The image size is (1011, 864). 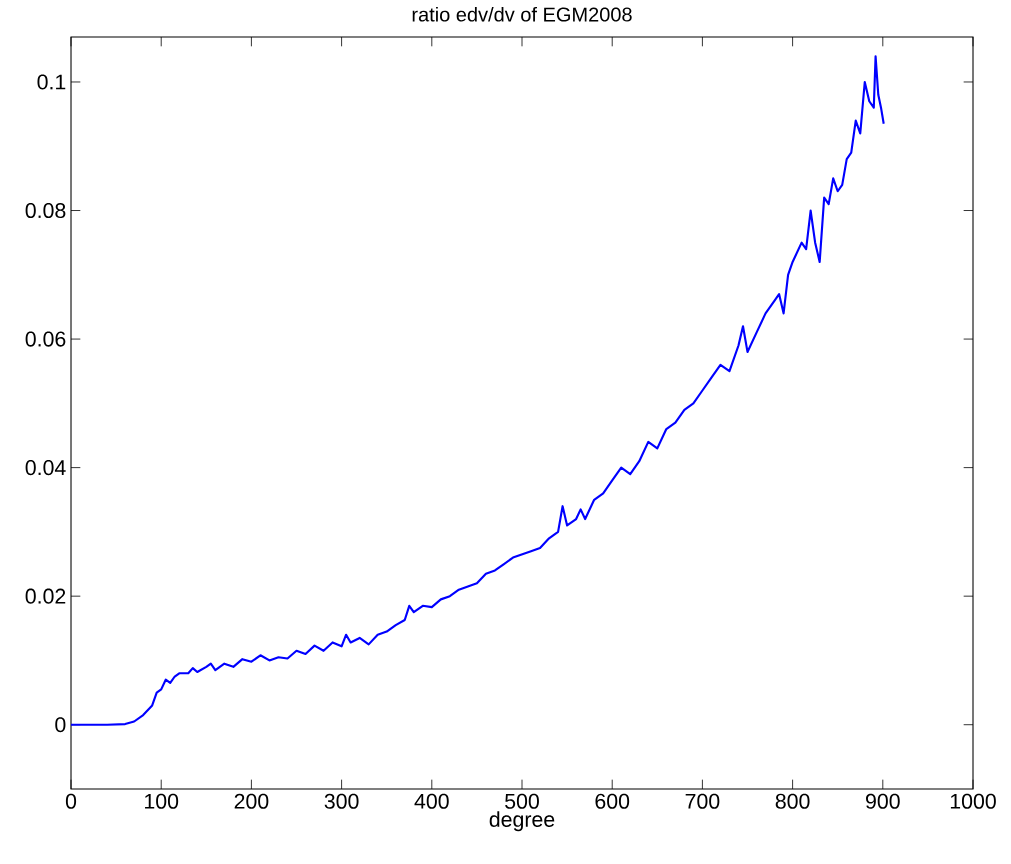 I want to click on chart-title: ratio edv/dv of EGM2008, so click(x=522, y=14).